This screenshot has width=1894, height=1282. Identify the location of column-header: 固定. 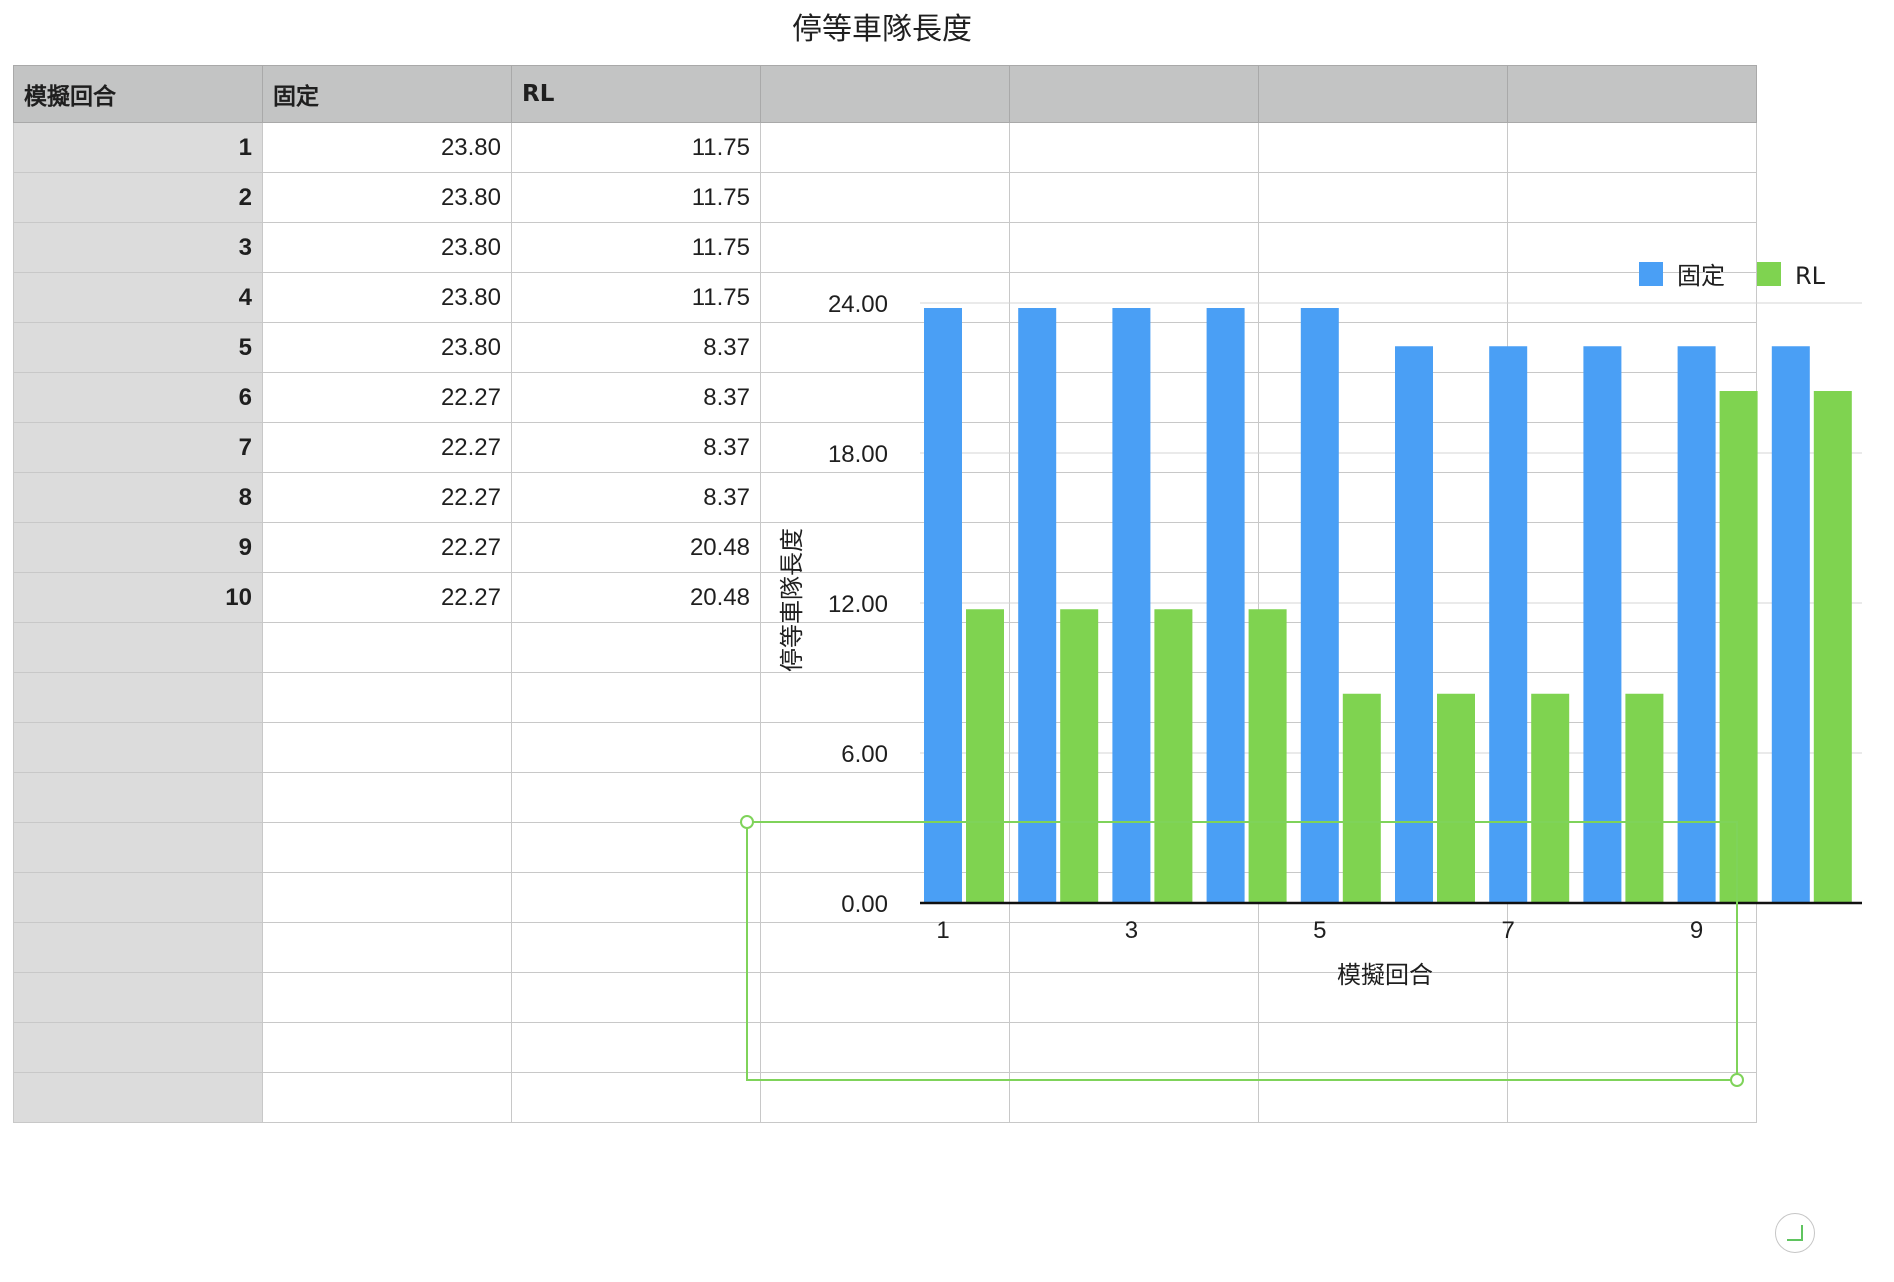
(387, 94).